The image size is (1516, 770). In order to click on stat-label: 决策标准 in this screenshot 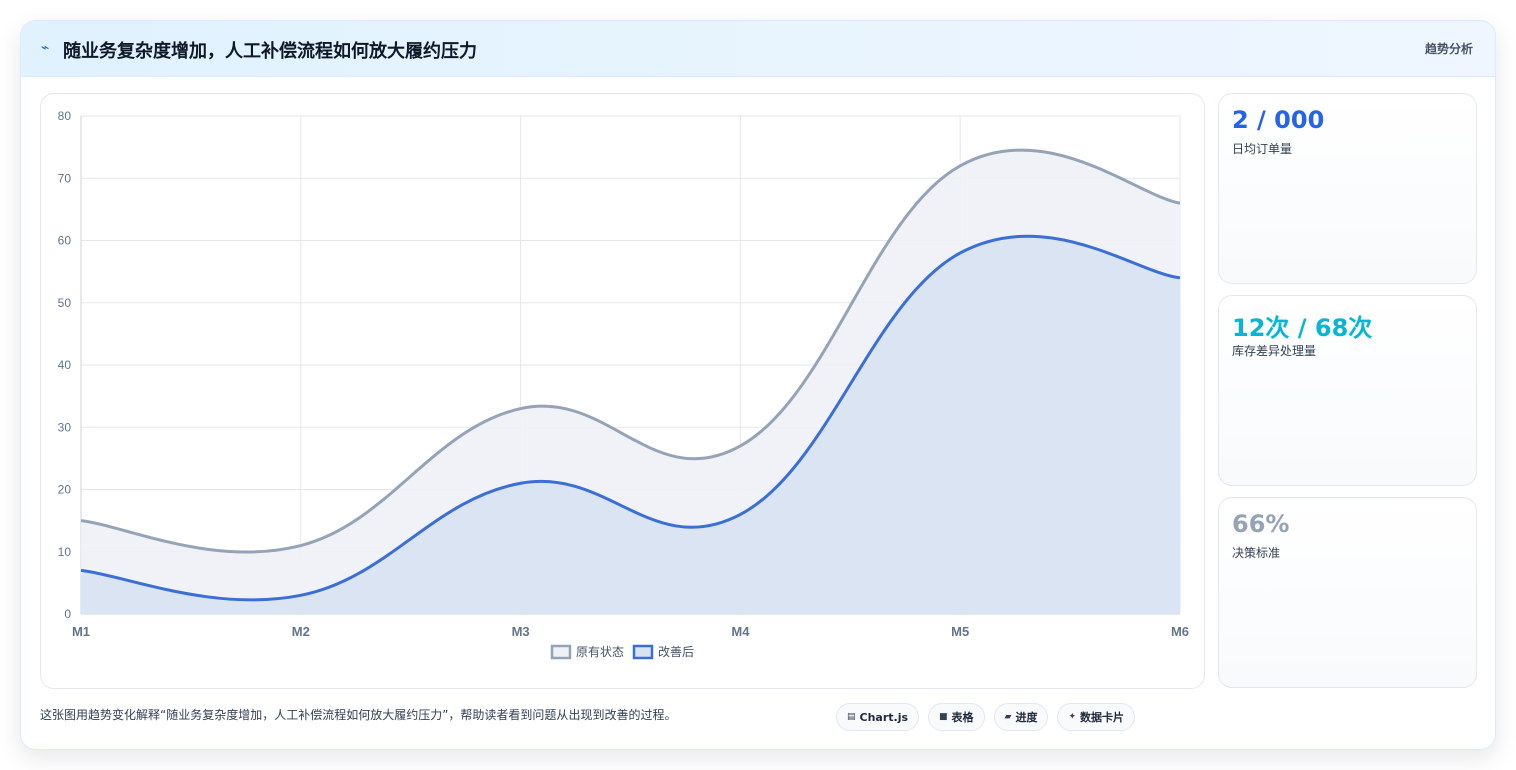, I will do `click(1256, 553)`.